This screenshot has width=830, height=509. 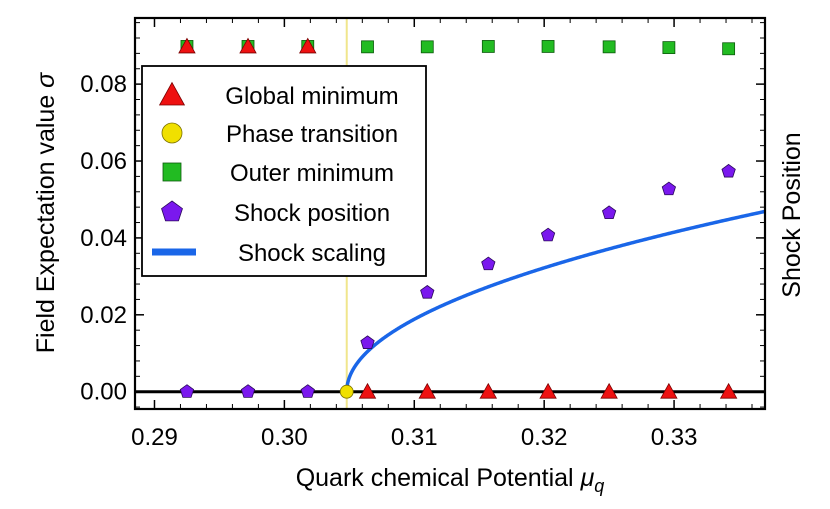 What do you see at coordinates (674, 437) in the screenshot?
I see `x-tick-label: 0.33` at bounding box center [674, 437].